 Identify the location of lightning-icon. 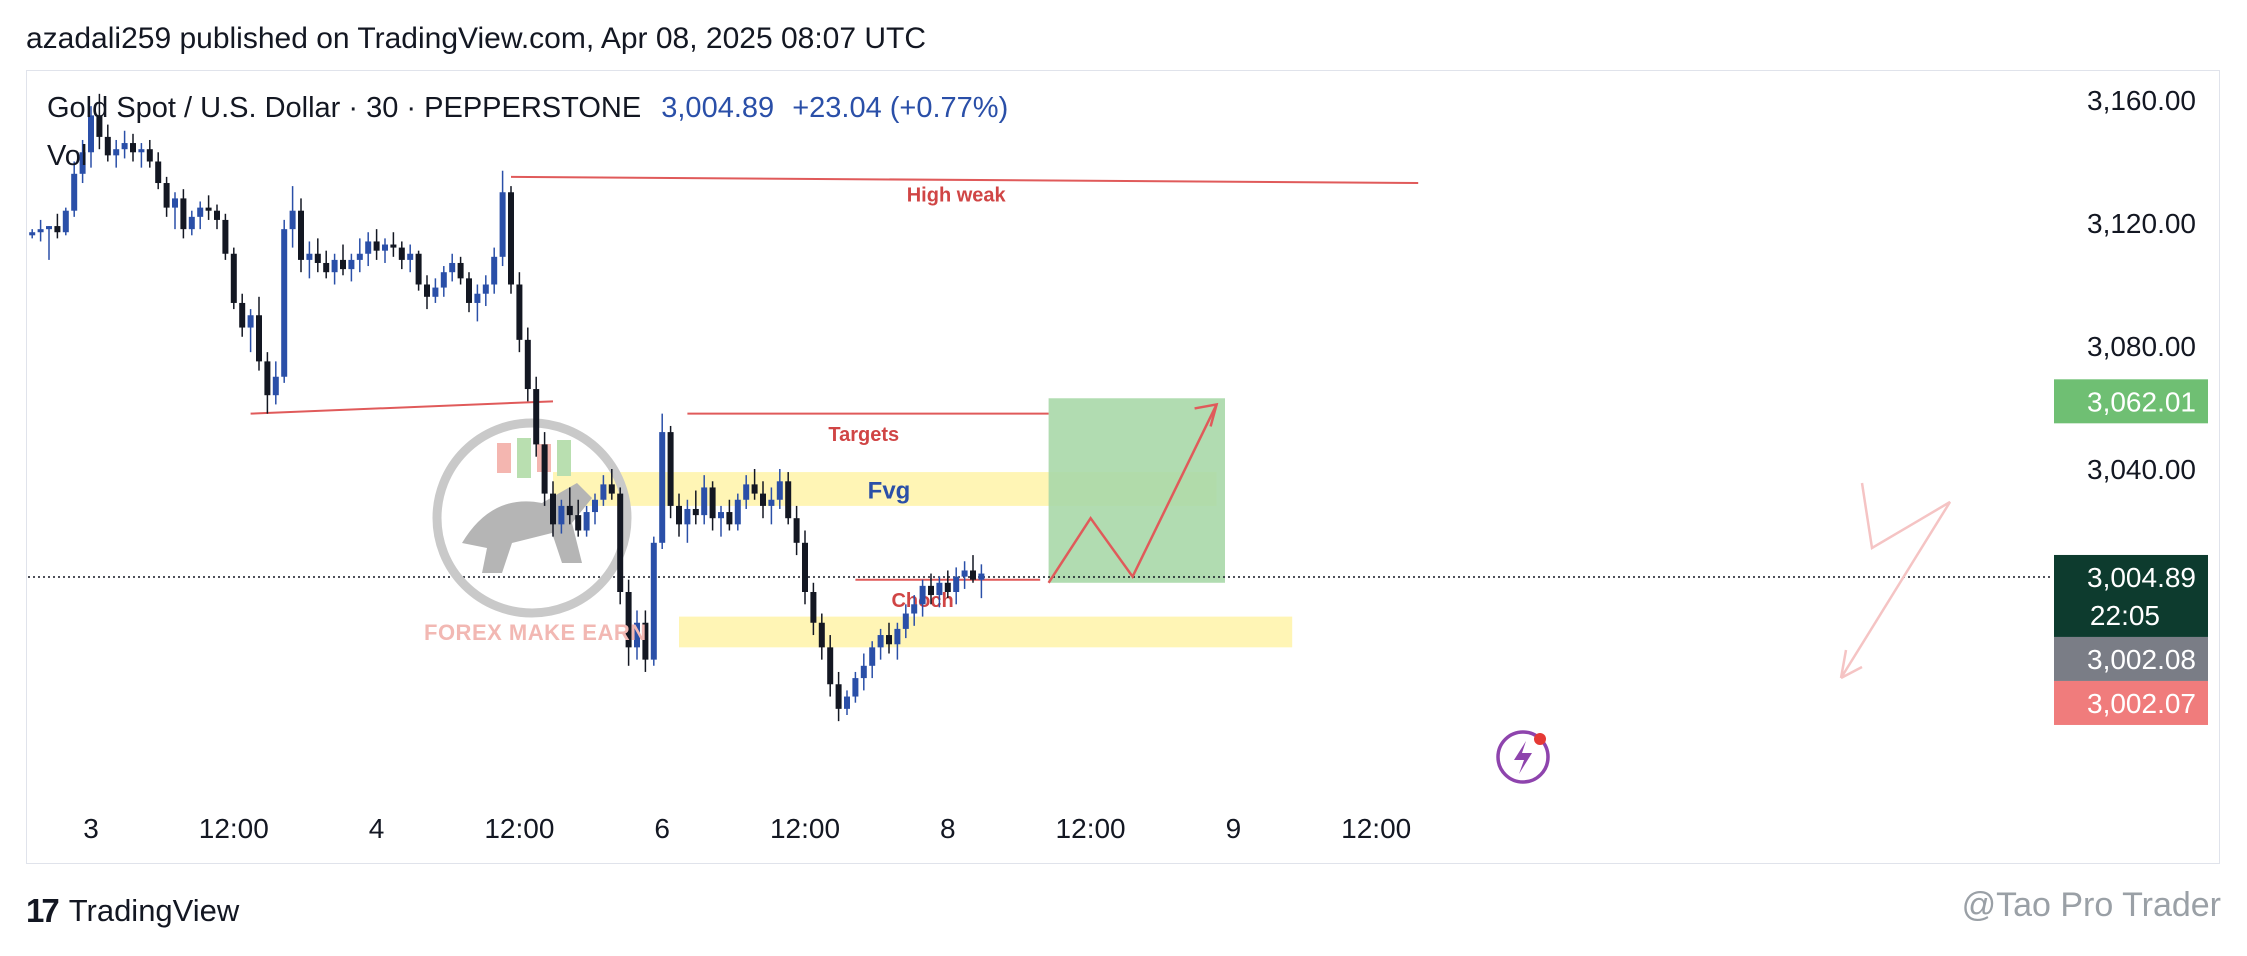
(1523, 757).